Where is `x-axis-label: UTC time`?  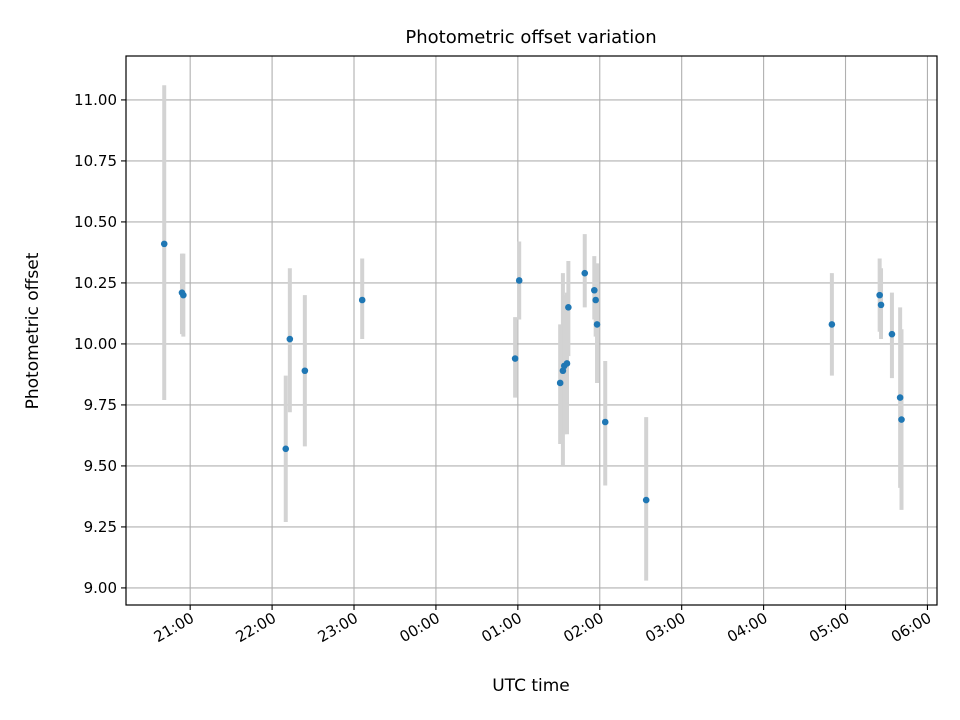 x-axis-label: UTC time is located at coordinates (531, 686).